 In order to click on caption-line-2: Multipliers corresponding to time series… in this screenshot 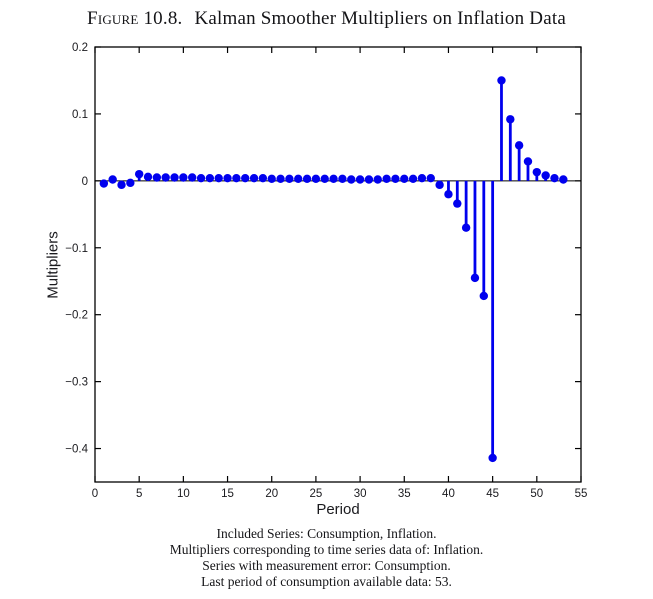, I will do `click(326, 549)`.